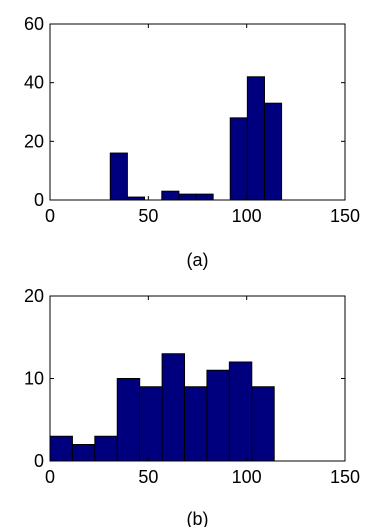 This screenshot has width=365, height=527. What do you see at coordinates (39, 461) in the screenshot?
I see `y-tick-label-b-0: 0` at bounding box center [39, 461].